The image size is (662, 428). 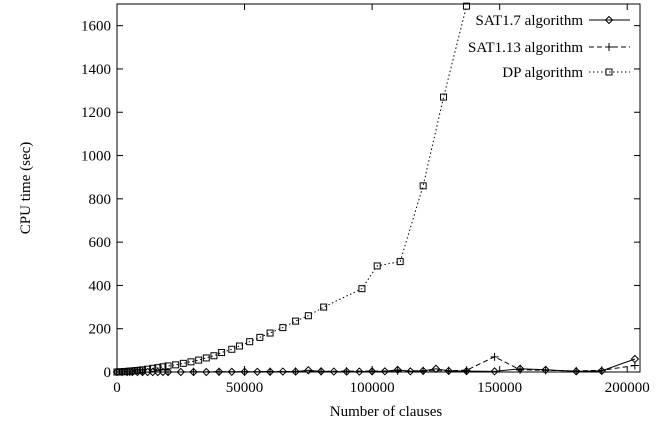 I want to click on y-tick-label: 800, so click(x=100, y=200).